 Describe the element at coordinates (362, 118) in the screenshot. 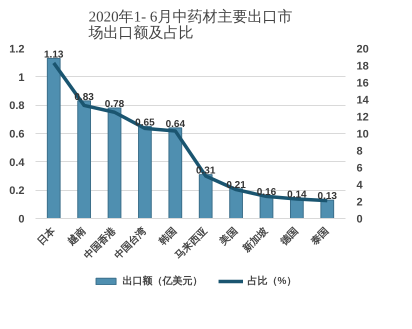

I see `y2-tick-label: 12` at that location.